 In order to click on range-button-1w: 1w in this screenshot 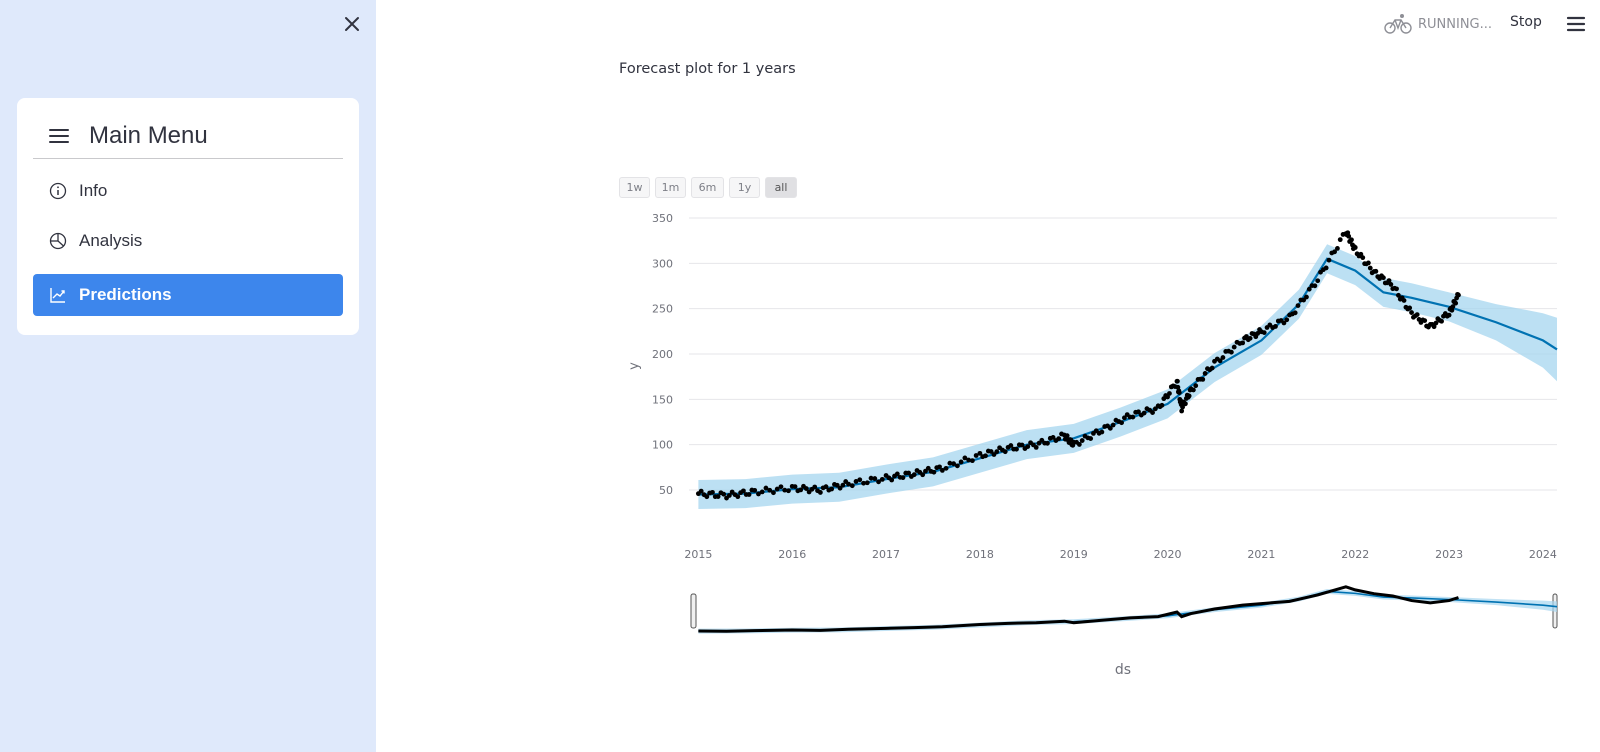, I will do `click(634, 187)`.